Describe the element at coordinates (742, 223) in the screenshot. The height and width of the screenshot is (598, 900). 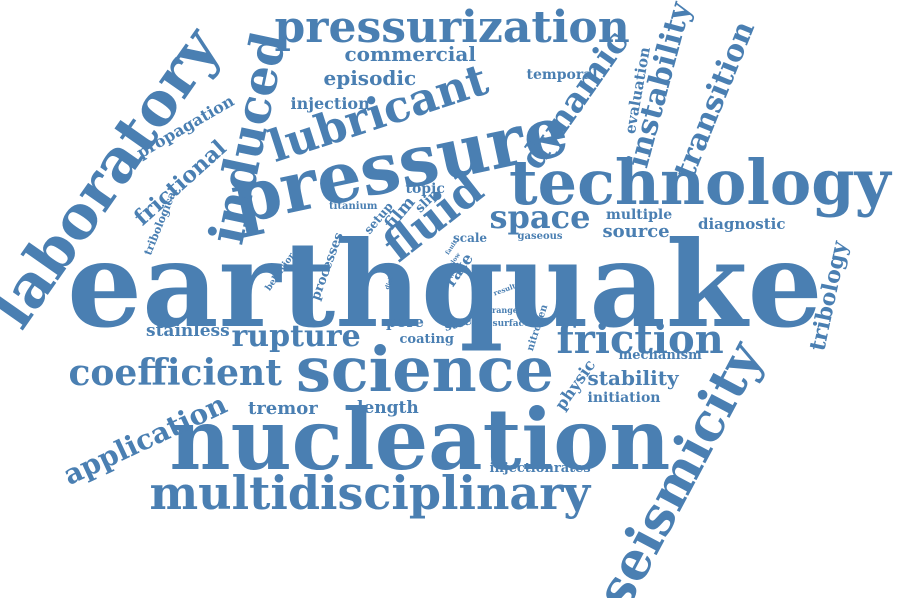
I see `word-diagnostic: diagnostic` at that location.